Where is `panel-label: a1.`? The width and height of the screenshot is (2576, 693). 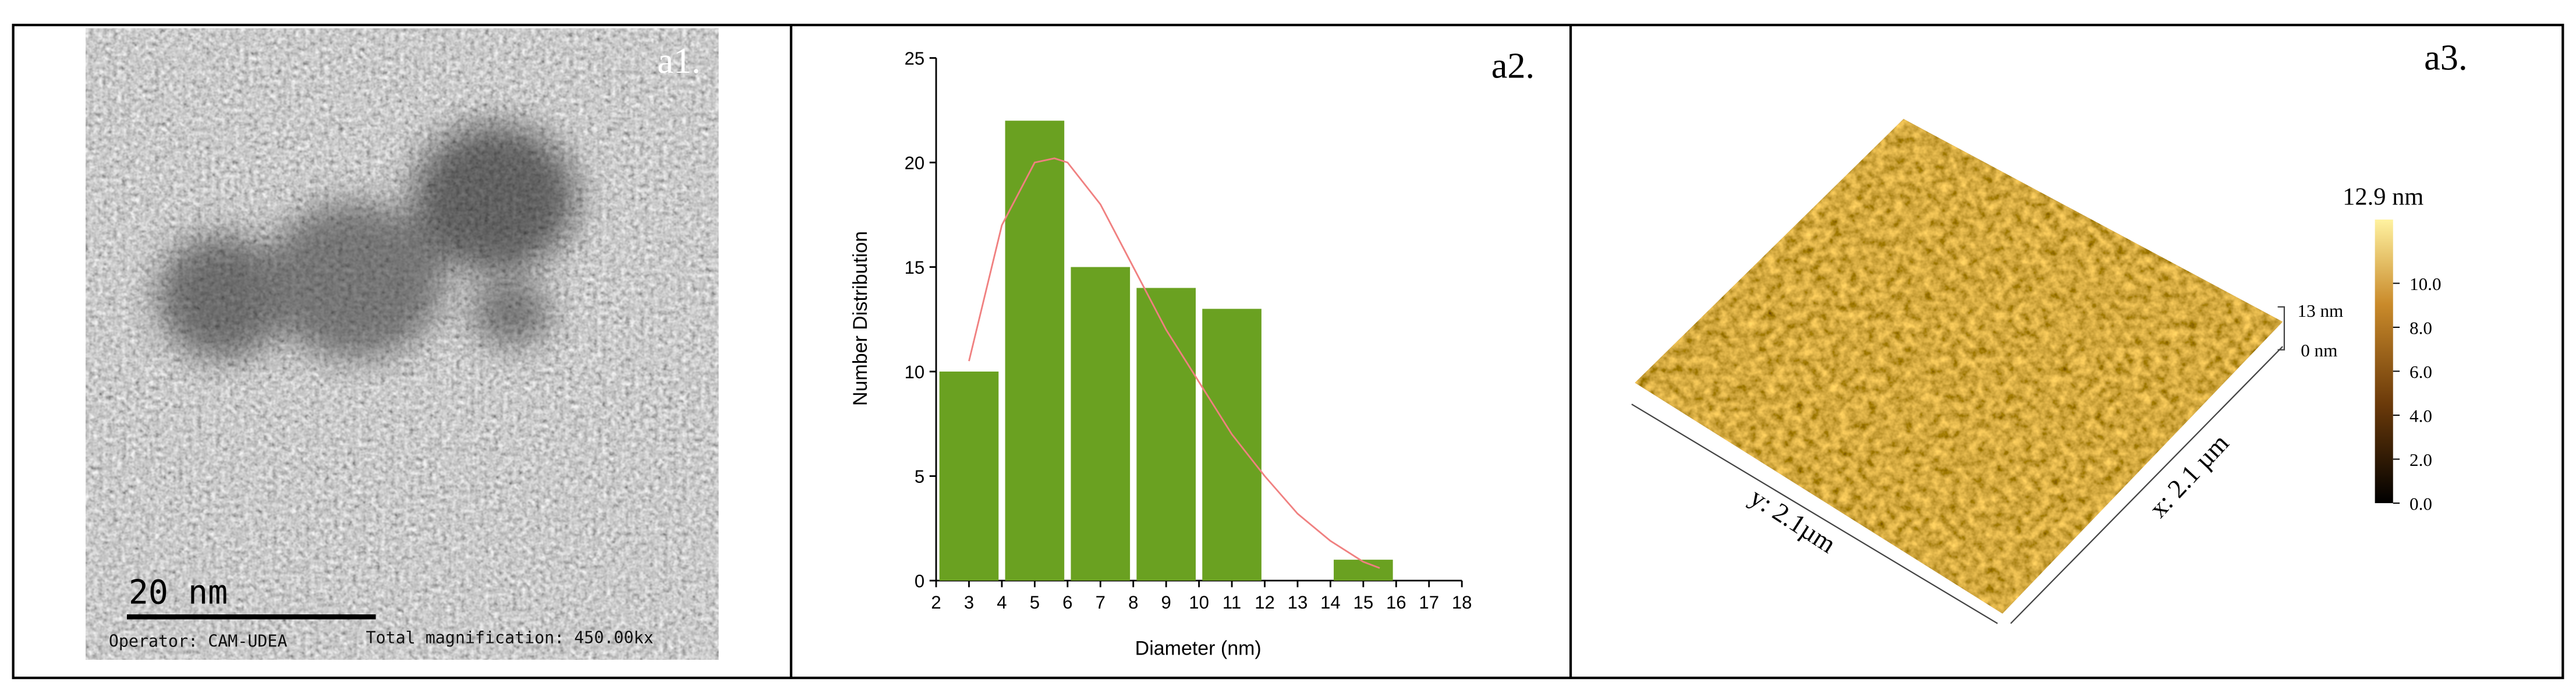 panel-label: a1. is located at coordinates (678, 61).